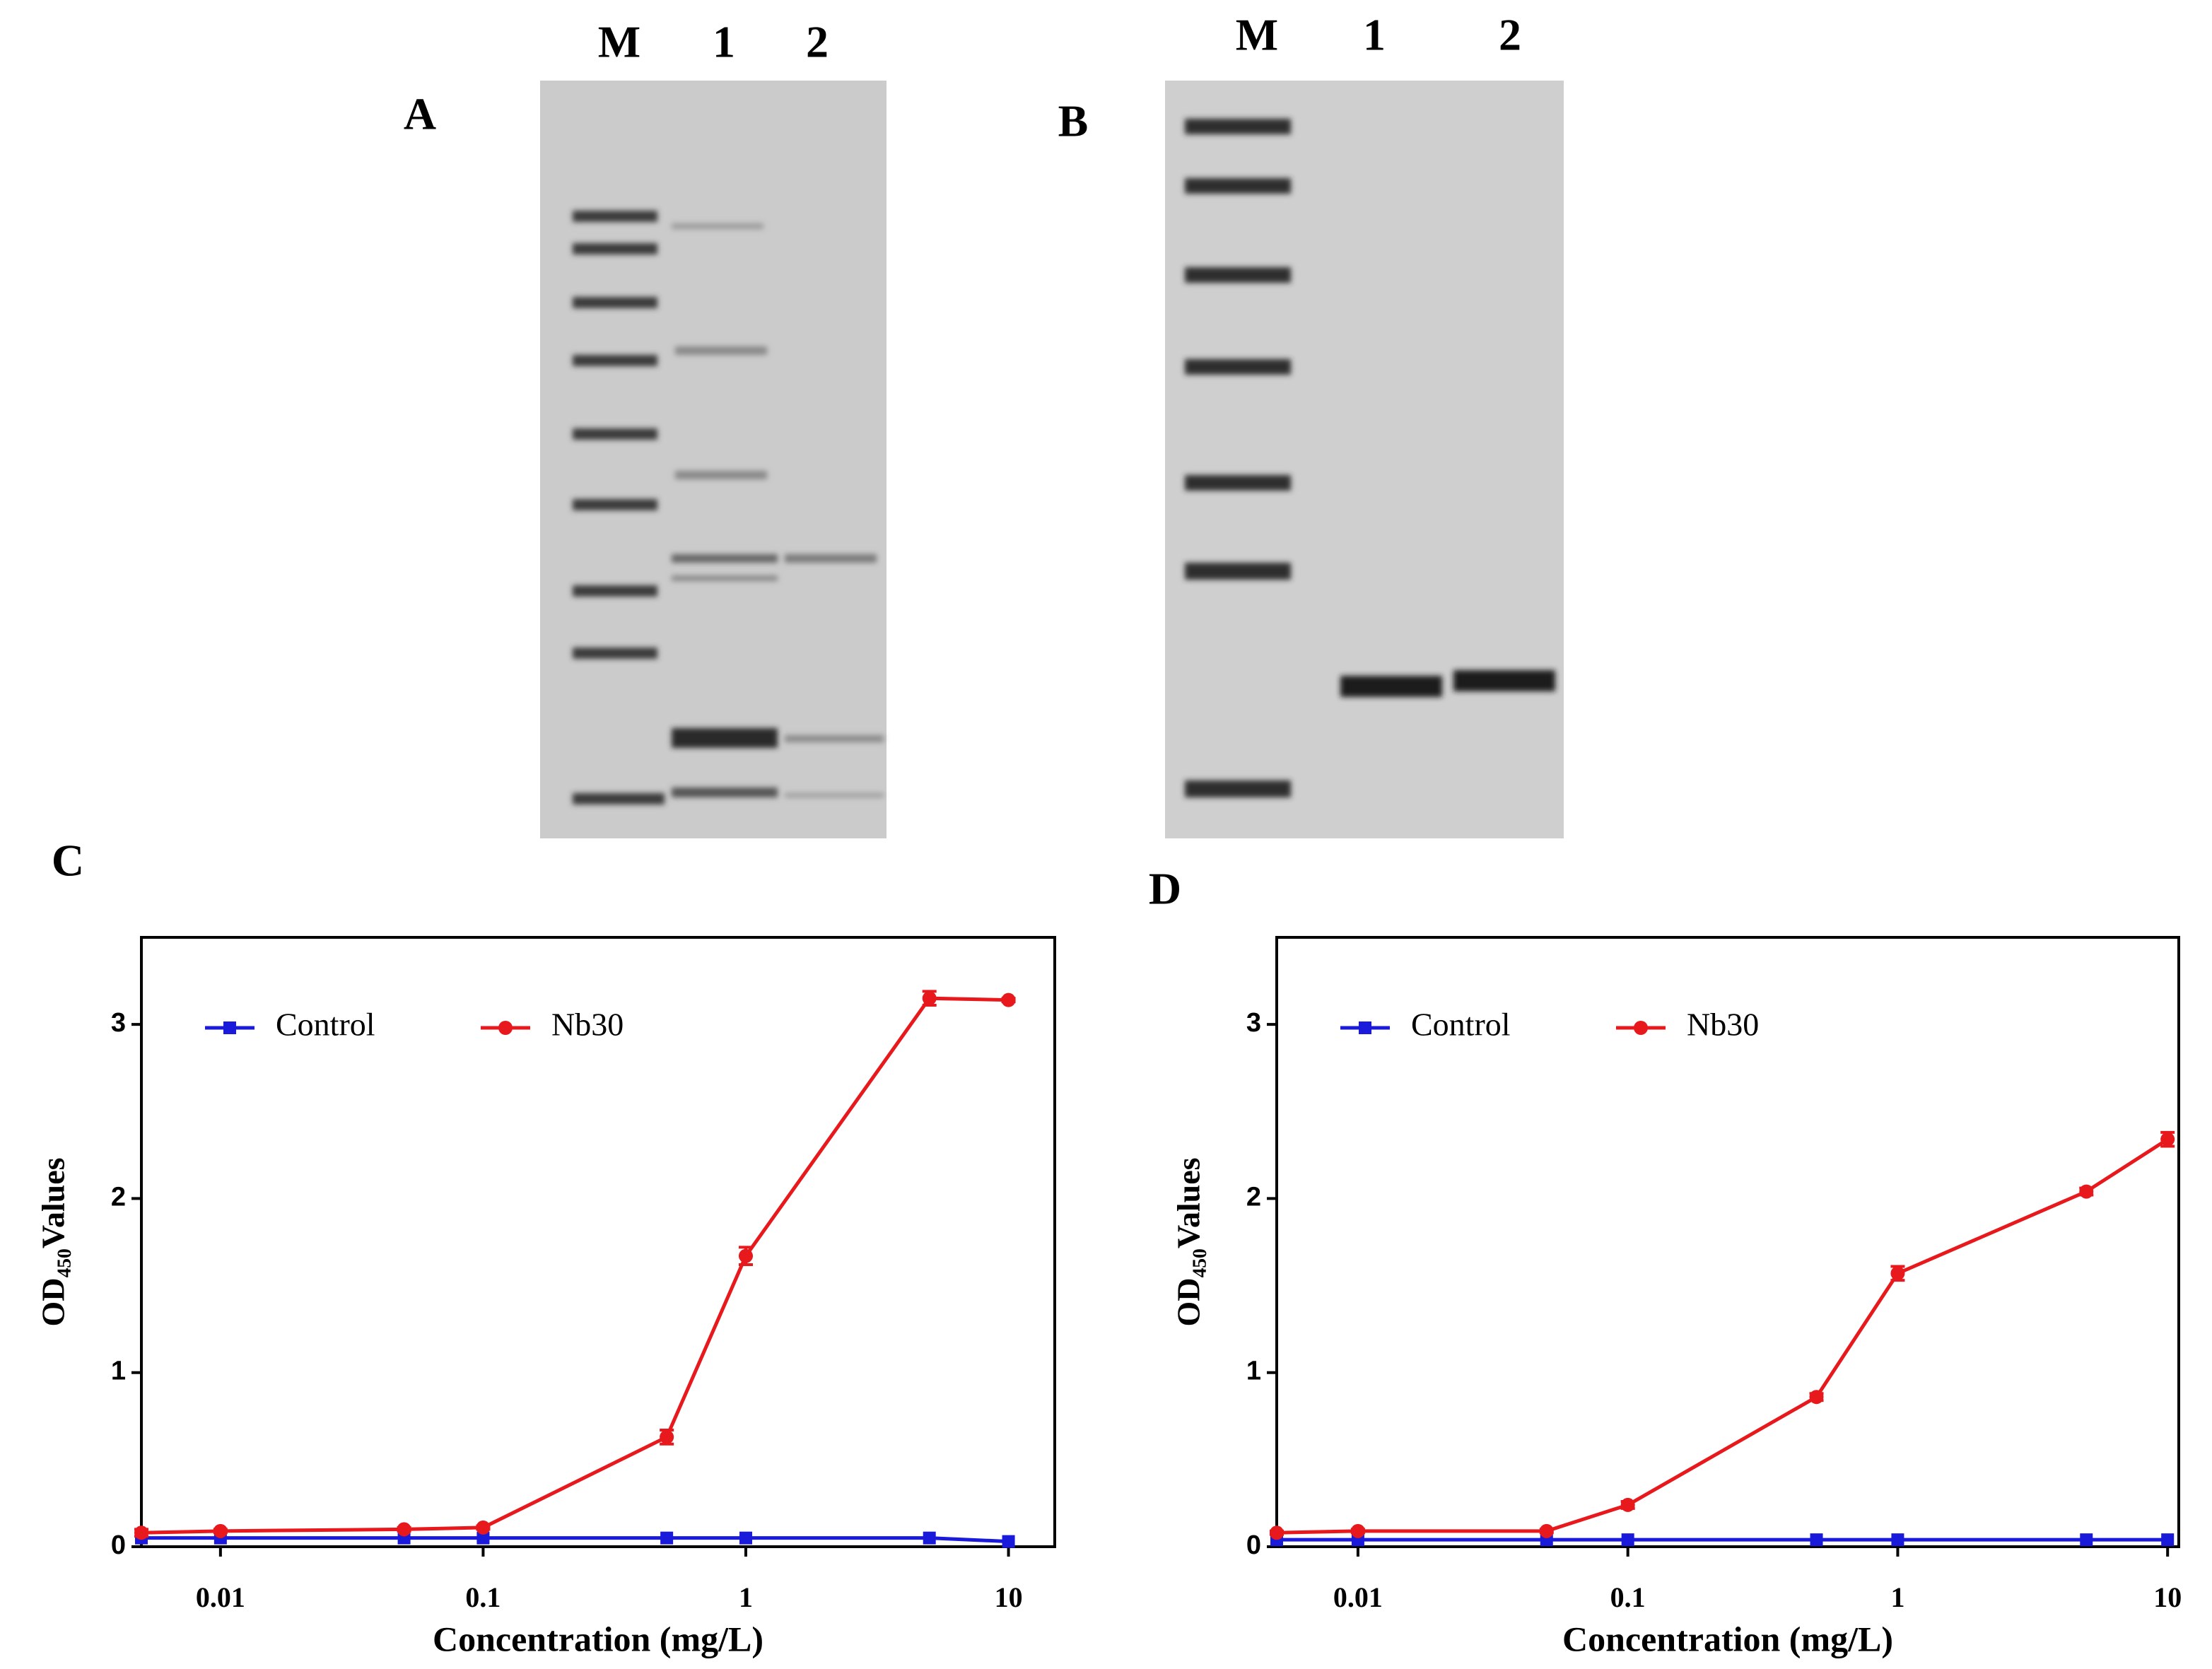 This screenshot has height=1669, width=2212. I want to click on gel-b, so click(1364, 459).